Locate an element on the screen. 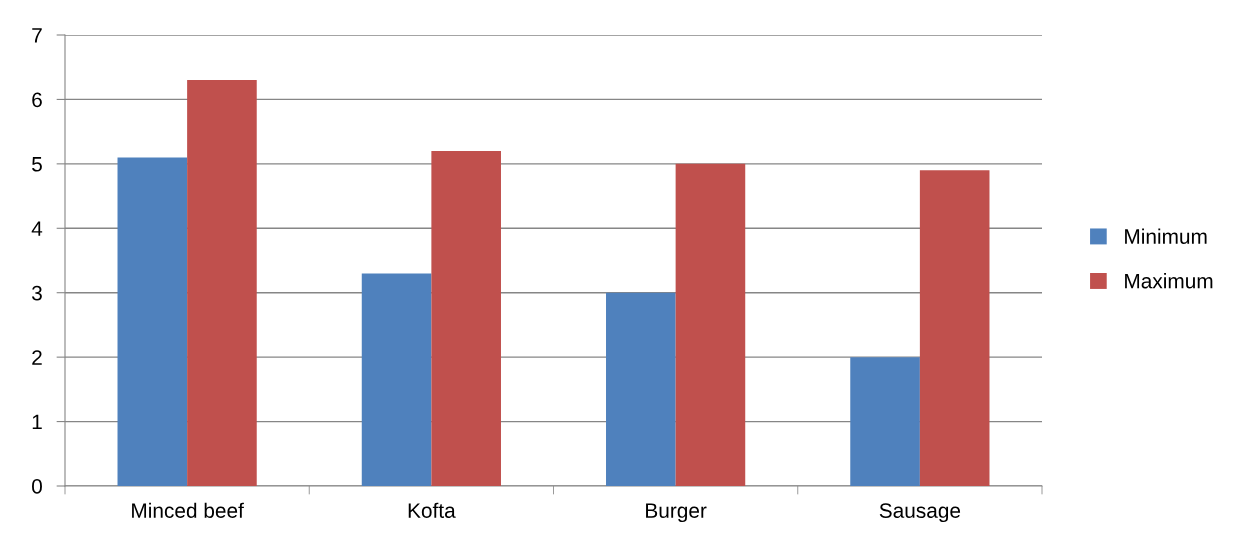 This screenshot has height=550, width=1239. y-tick-label: 4 is located at coordinates (37, 228).